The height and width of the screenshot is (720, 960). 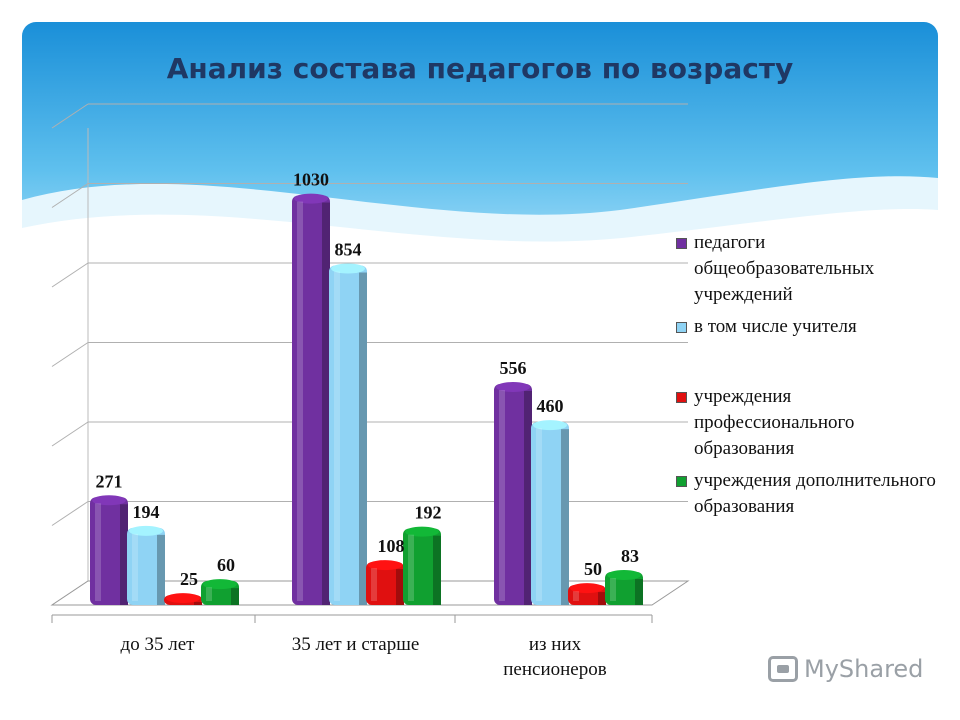 I want to click on legend-swatch-red, so click(x=681, y=397).